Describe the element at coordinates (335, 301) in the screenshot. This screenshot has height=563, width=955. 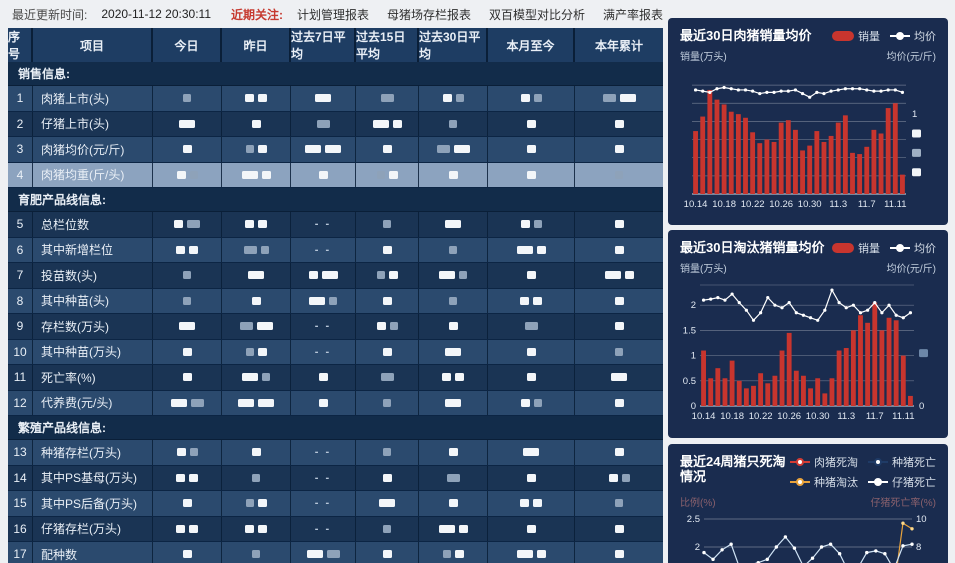
I see `table-row: 8 其中种苗(头)` at that location.